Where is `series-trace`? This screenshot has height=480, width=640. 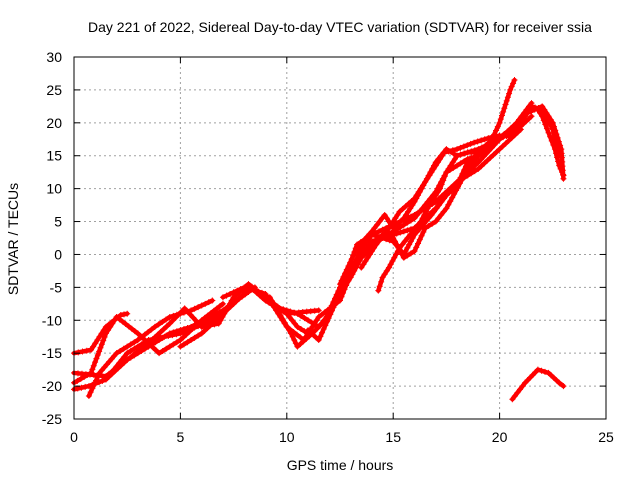
series-trace is located at coordinates (428, 223).